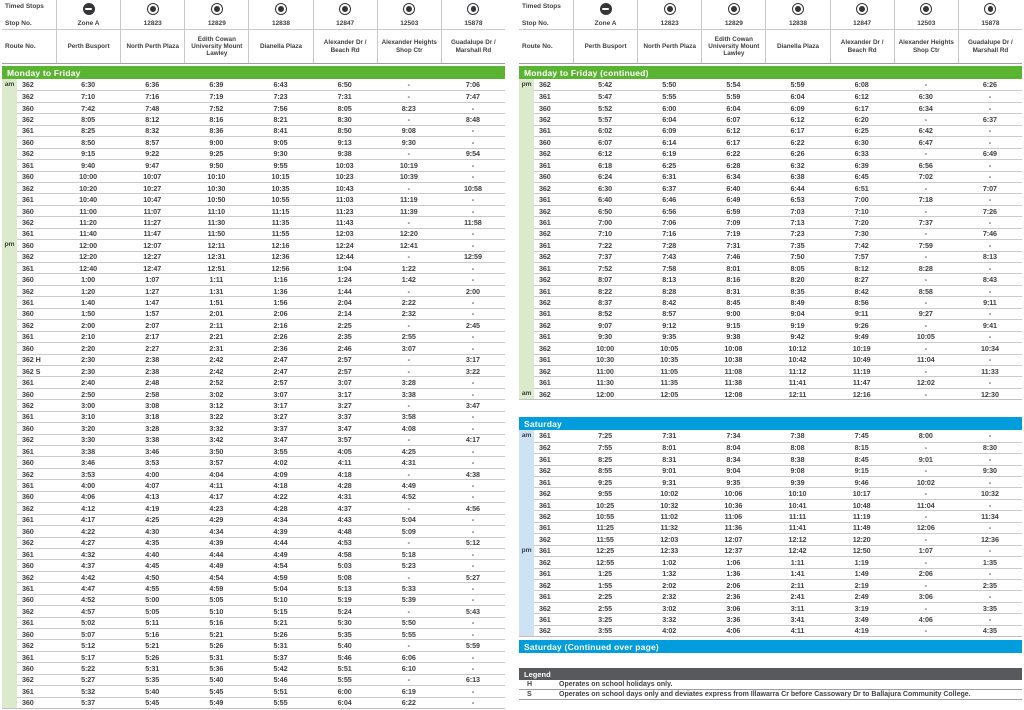 Image resolution: width=1024 pixels, height=710 pixels. I want to click on time-cell: 5:52, so click(605, 107).